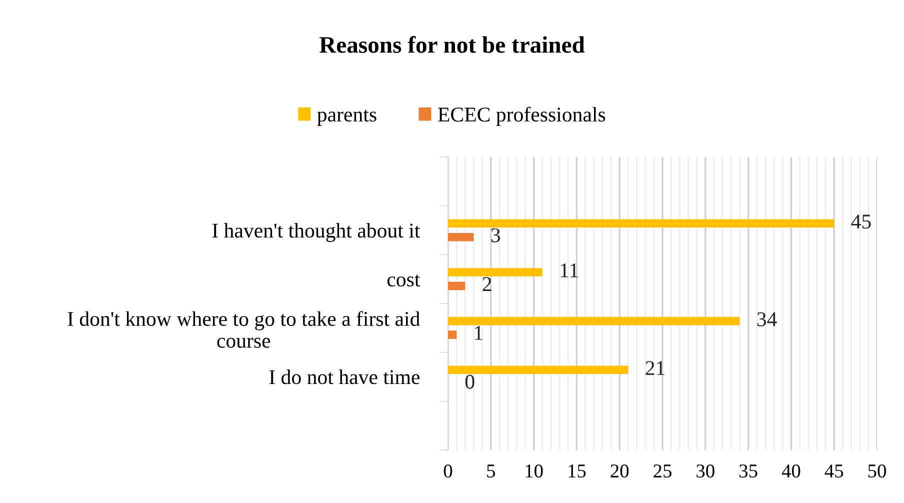 This screenshot has width=904, height=503. Describe the element at coordinates (749, 471) in the screenshot. I see `x-tick-label: 35` at that location.